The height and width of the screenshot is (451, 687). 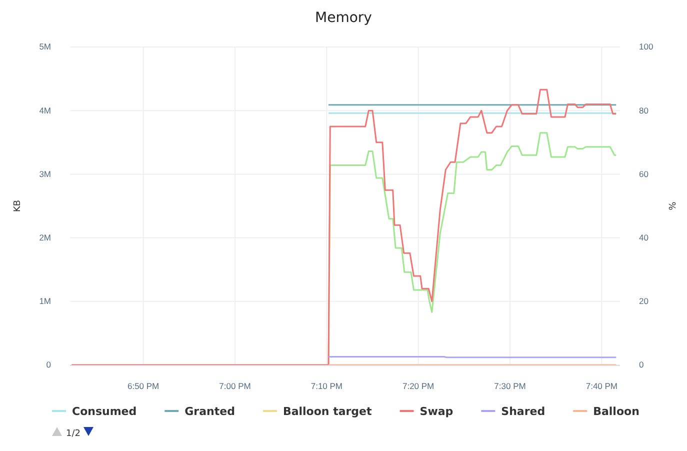 I want to click on y2-tick-label: 100, so click(x=646, y=47).